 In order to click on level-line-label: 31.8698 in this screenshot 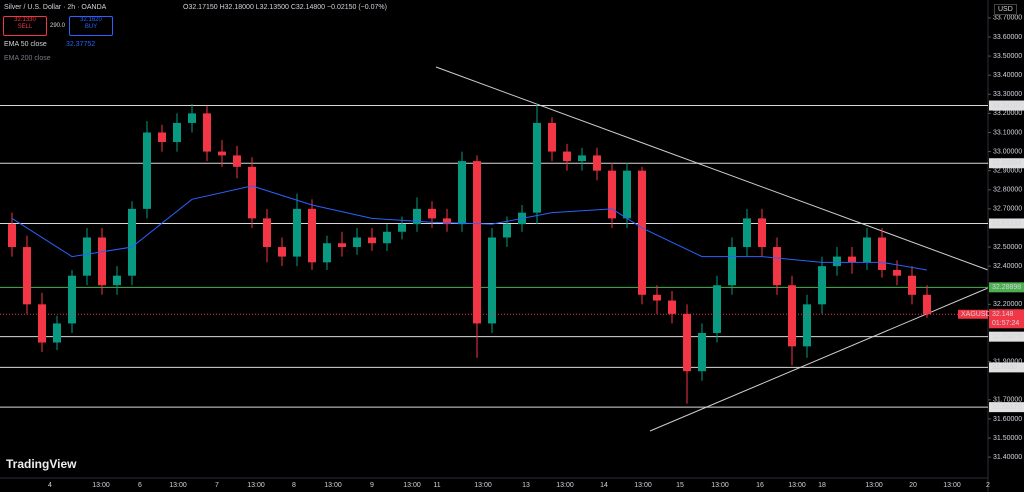, I will do `click(1004, 367)`.